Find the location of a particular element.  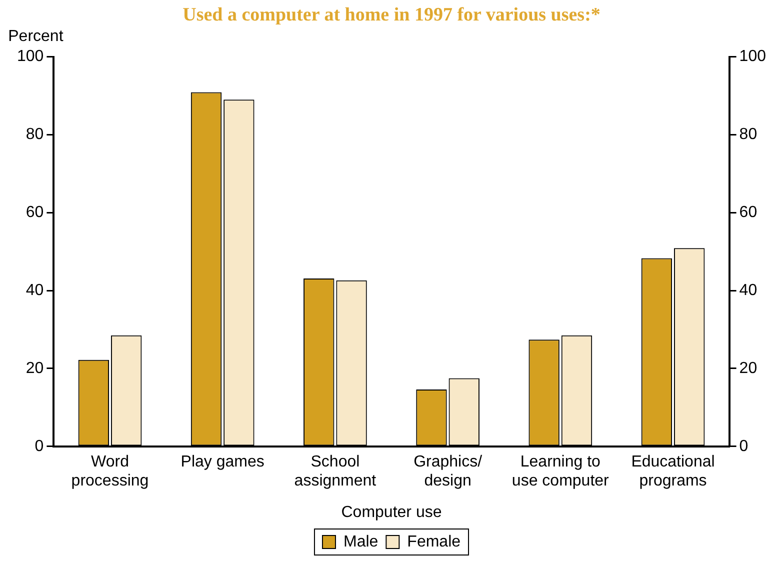

y-tick-label: 100 is located at coordinates (30, 57).